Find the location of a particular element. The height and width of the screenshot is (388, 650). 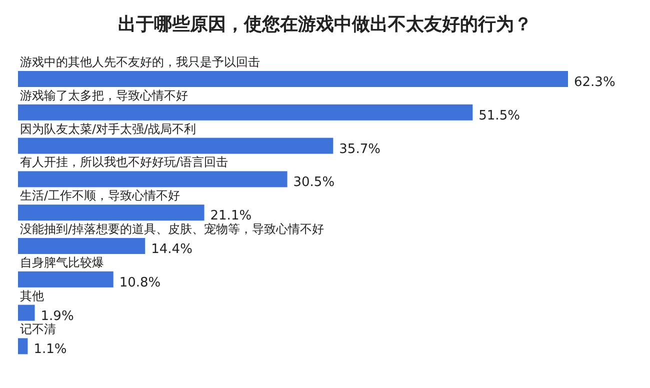

y-tick-label: 有人开挂，所以我也不好好玩/语言回击 is located at coordinates (124, 162).